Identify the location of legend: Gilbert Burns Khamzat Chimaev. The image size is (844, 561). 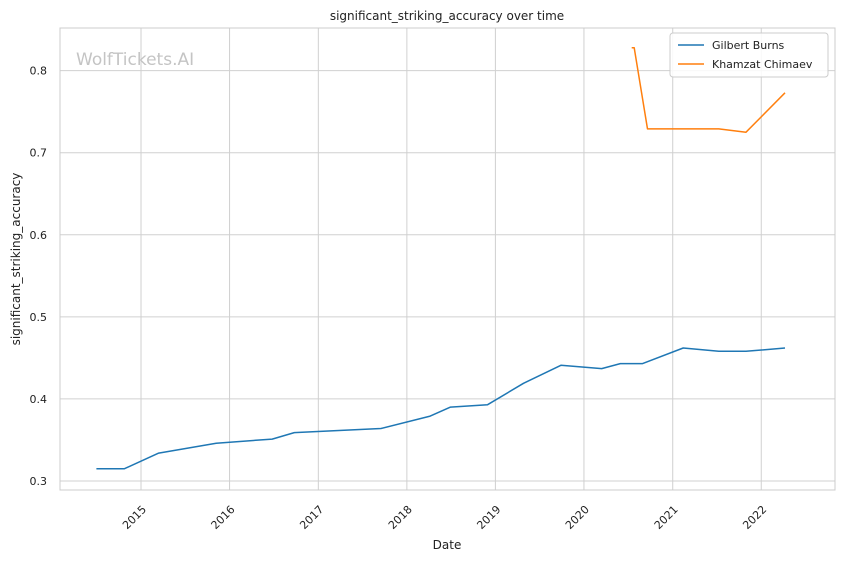
(749, 55).